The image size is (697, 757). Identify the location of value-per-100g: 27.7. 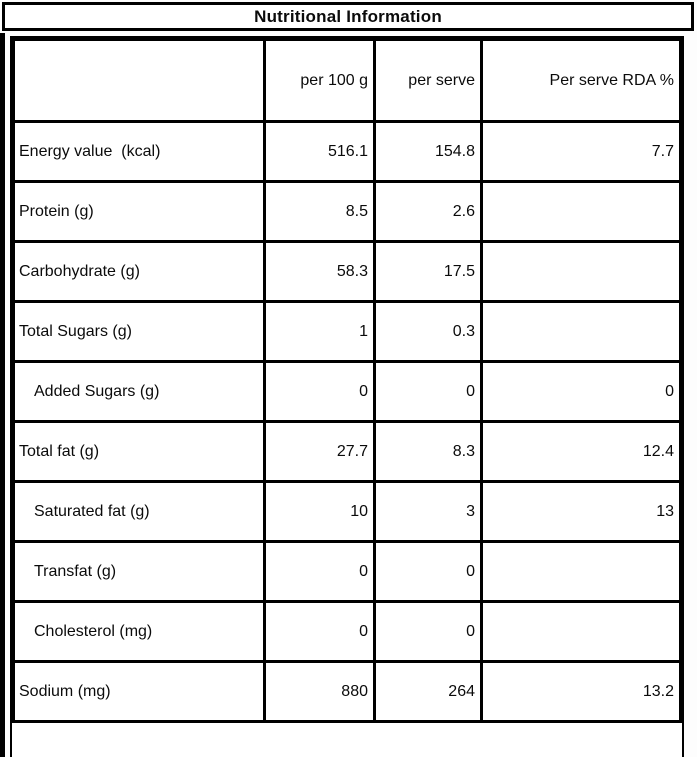
(319, 451).